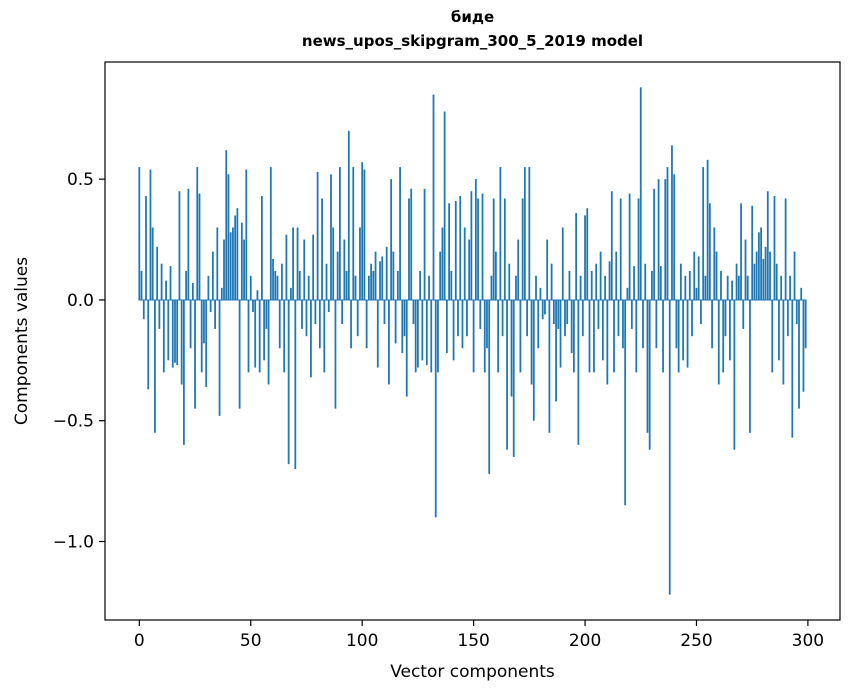 Image resolution: width=867 pixels, height=696 pixels. Describe the element at coordinates (251, 641) in the screenshot. I see `x-tick-label: 50` at that location.